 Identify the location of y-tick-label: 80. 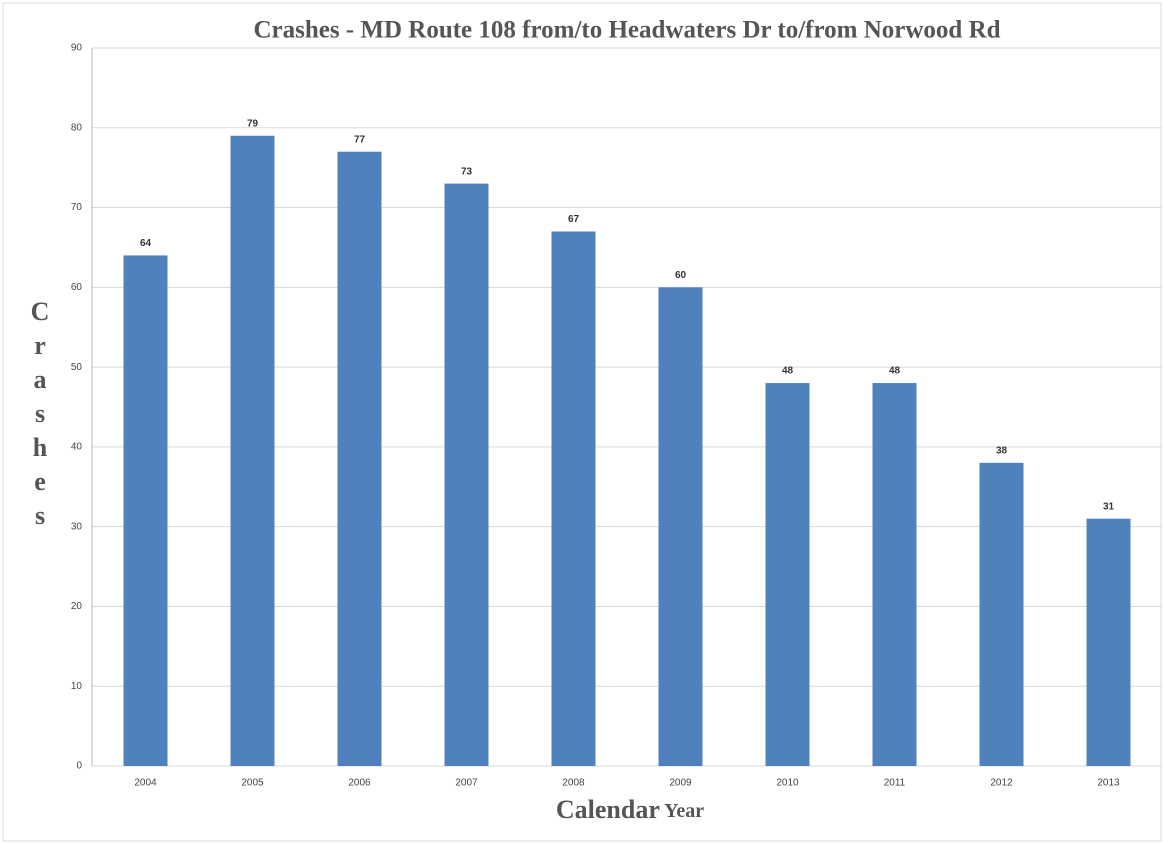
(77, 127).